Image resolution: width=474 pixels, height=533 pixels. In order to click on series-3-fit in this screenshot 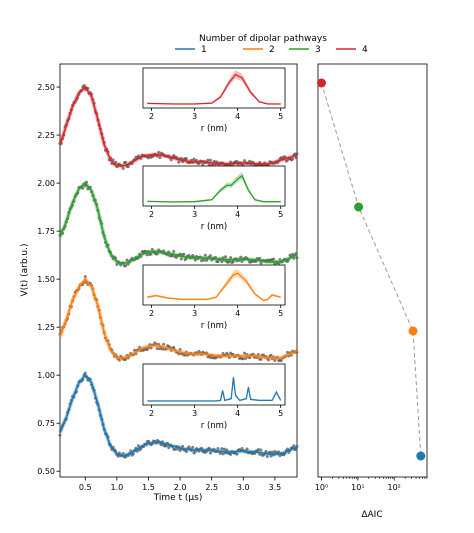, I will do `click(178, 223)`.